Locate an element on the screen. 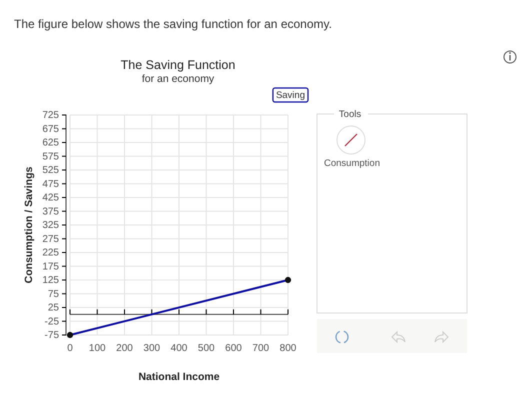 The height and width of the screenshot is (400, 524). chart-title: The Saving Function is located at coordinates (178, 65).